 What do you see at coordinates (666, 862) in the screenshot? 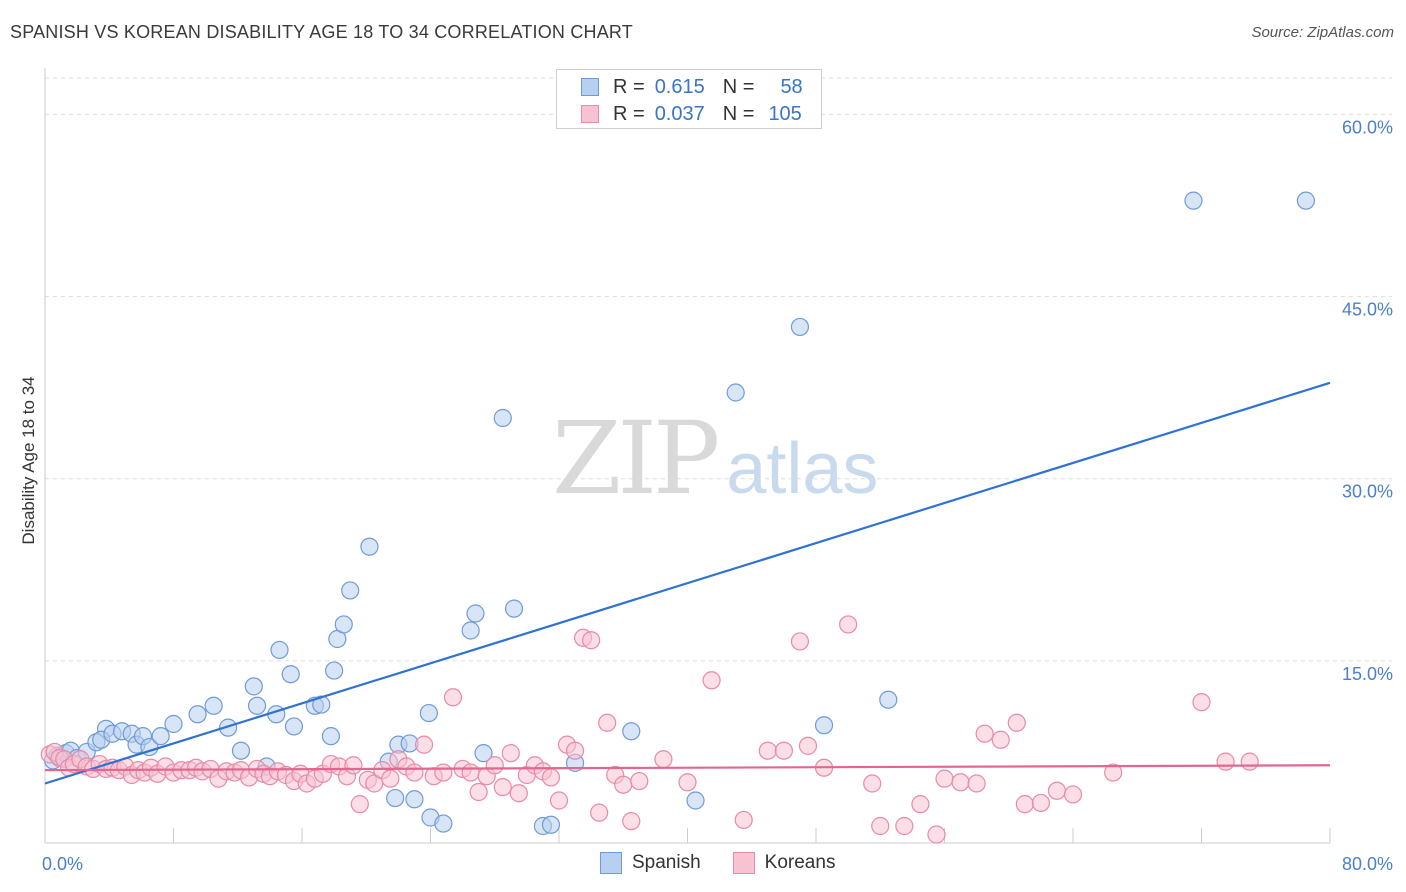
I see `series-label-spanish: Spanish` at bounding box center [666, 862].